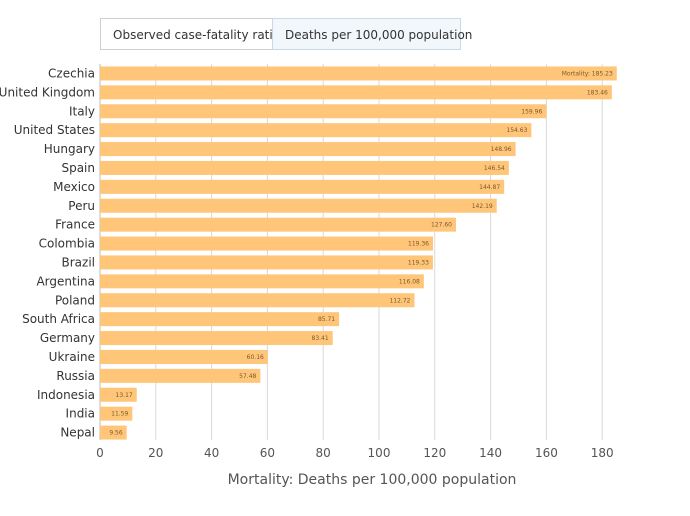 The width and height of the screenshot is (690, 516). Describe the element at coordinates (323, 453) in the screenshot. I see `x-tick-label: 80` at that location.